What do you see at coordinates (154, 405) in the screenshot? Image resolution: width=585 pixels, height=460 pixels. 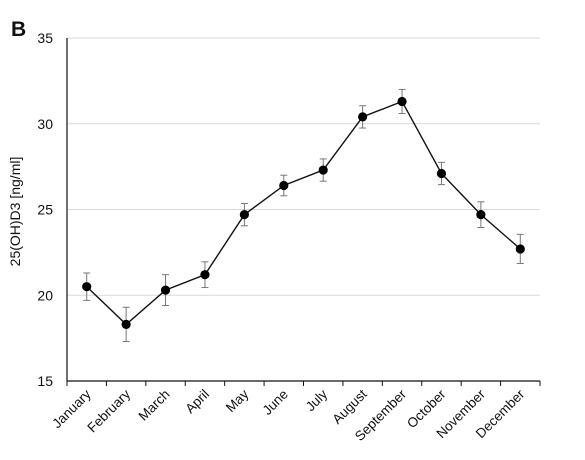 I see `x-tick-label: March` at bounding box center [154, 405].